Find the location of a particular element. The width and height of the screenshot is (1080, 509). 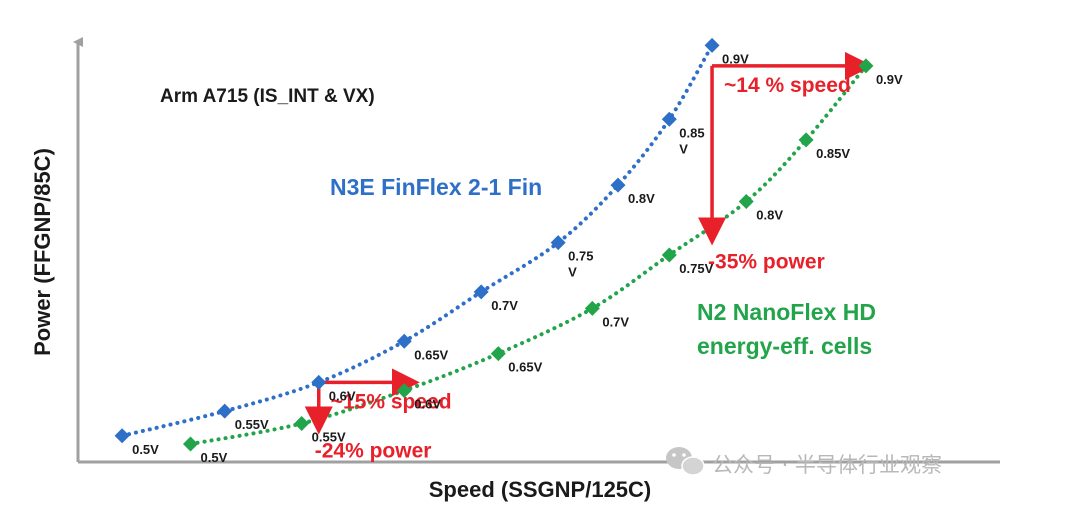

label-n3e-8: 0.9V is located at coordinates (735, 58).